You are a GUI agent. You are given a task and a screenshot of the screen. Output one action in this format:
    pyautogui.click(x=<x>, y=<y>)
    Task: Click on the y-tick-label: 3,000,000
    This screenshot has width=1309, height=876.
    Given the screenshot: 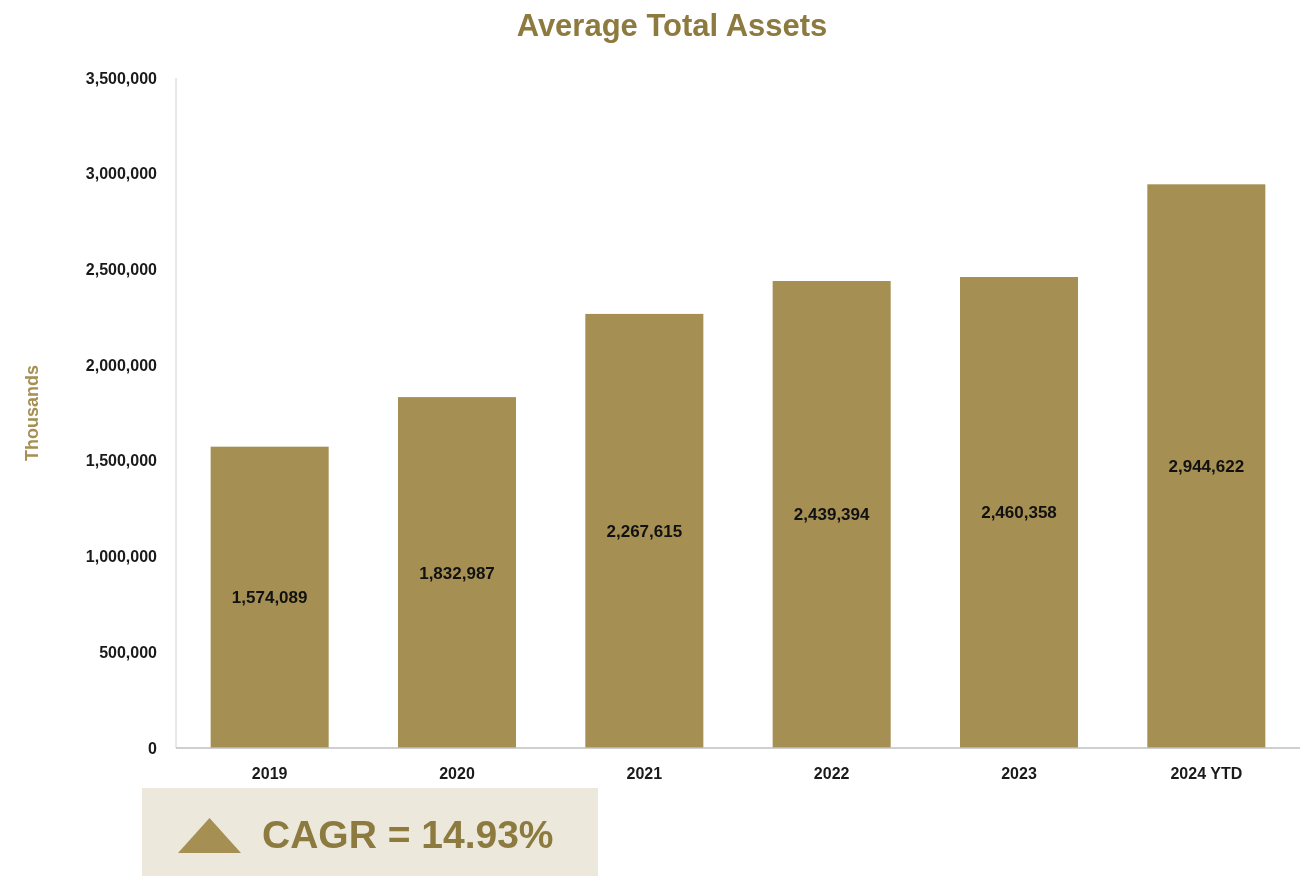 What is the action you would take?
    pyautogui.click(x=121, y=174)
    